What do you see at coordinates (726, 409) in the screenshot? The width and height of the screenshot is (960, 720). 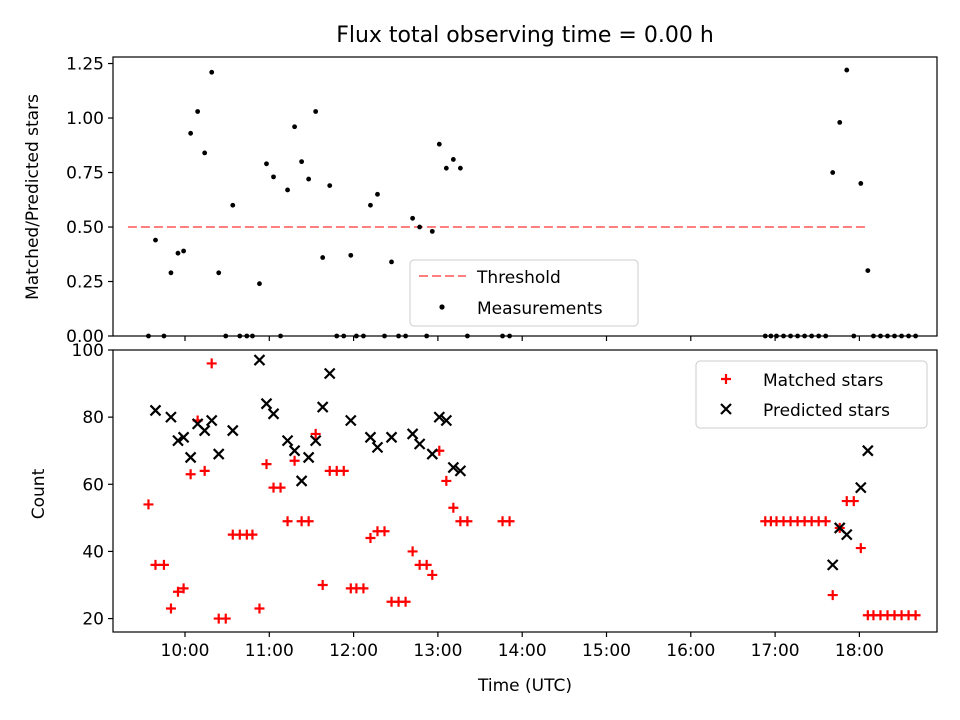 I see `legend-predicted-swatch` at bounding box center [726, 409].